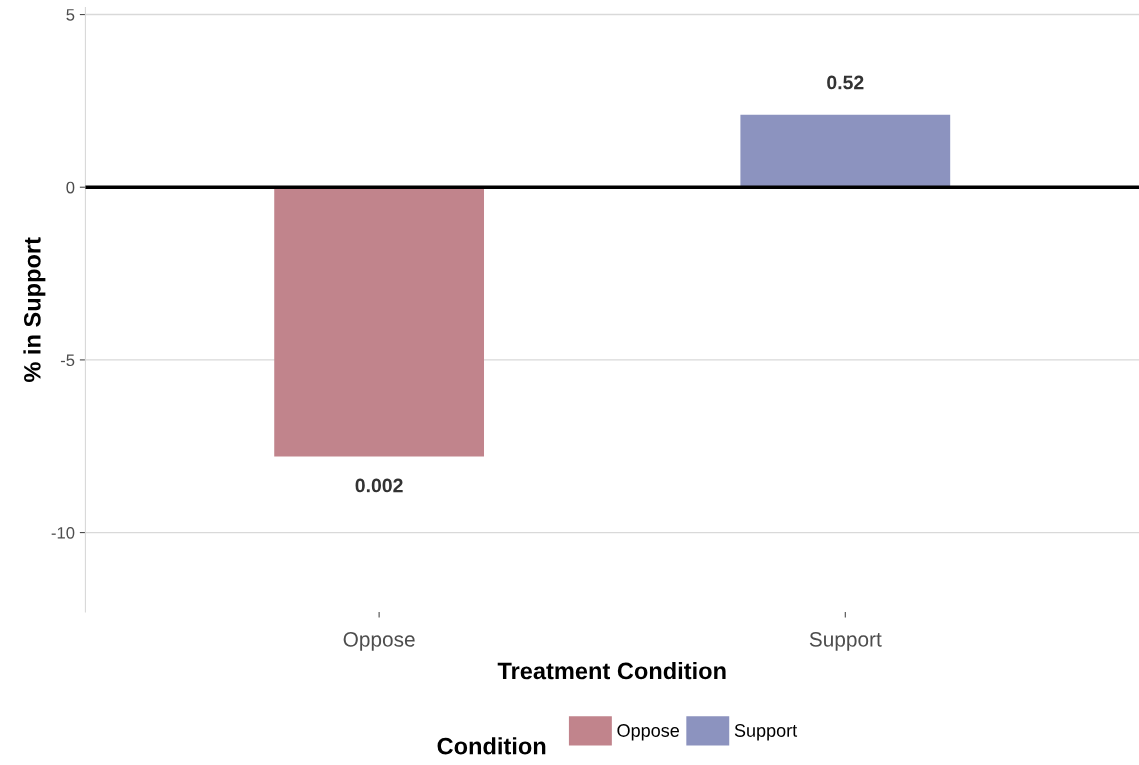 This screenshot has width=1139, height=765. Describe the element at coordinates (34, 310) in the screenshot. I see `y-axis-title: % in Support` at that location.